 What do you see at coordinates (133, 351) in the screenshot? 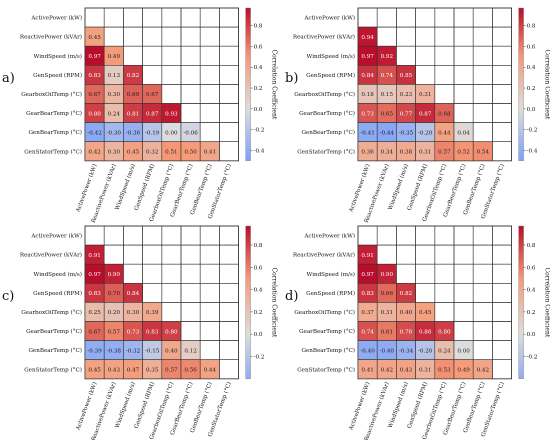
I see `cell-value-r6-c2: -0.32` at bounding box center [133, 351].